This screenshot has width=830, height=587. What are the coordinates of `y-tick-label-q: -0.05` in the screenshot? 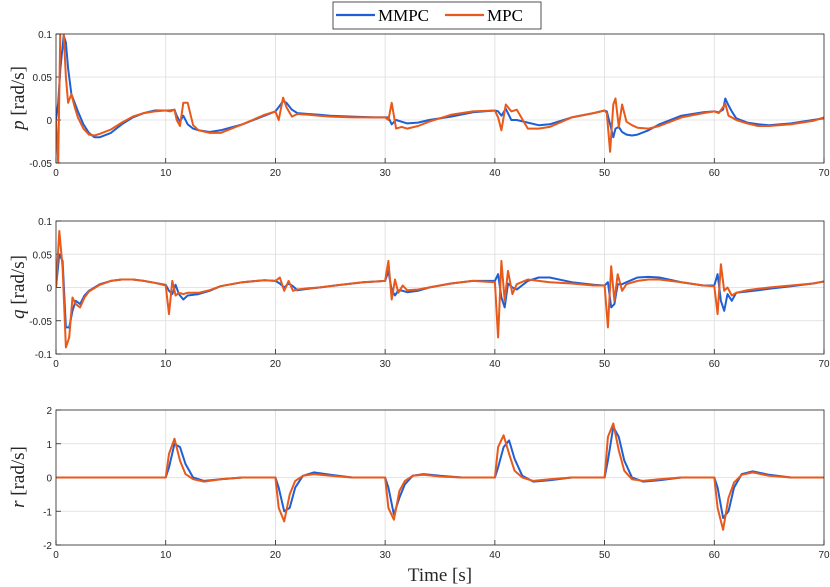 It's located at (40, 322).